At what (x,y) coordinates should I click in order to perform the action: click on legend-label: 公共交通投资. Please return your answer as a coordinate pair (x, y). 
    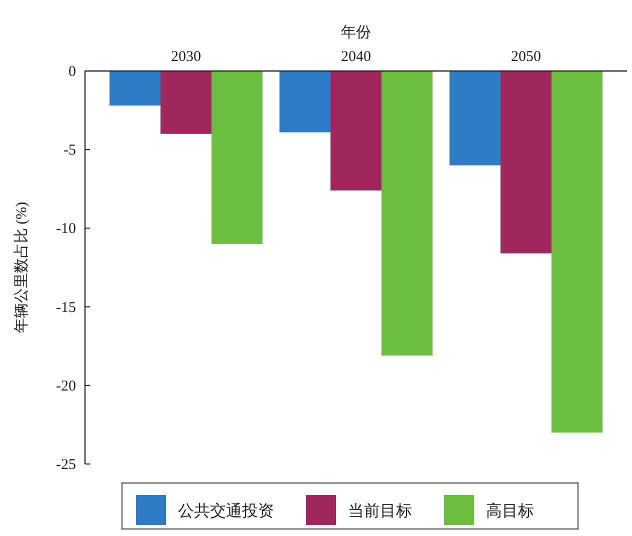
    Looking at the image, I should click on (226, 511).